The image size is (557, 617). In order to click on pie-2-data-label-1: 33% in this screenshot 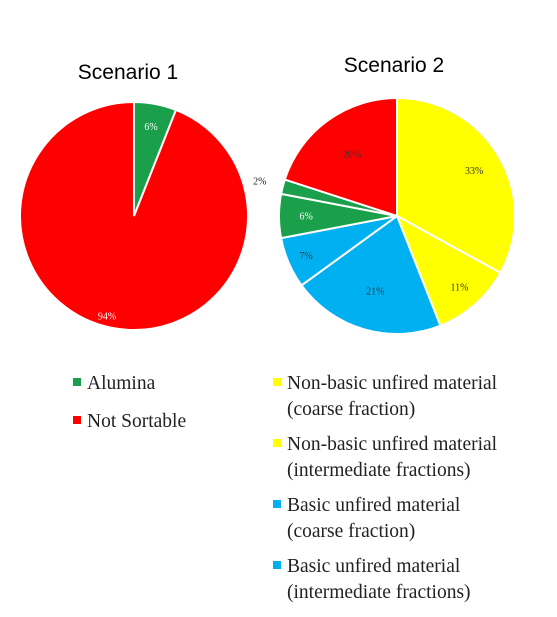, I will do `click(474, 171)`.